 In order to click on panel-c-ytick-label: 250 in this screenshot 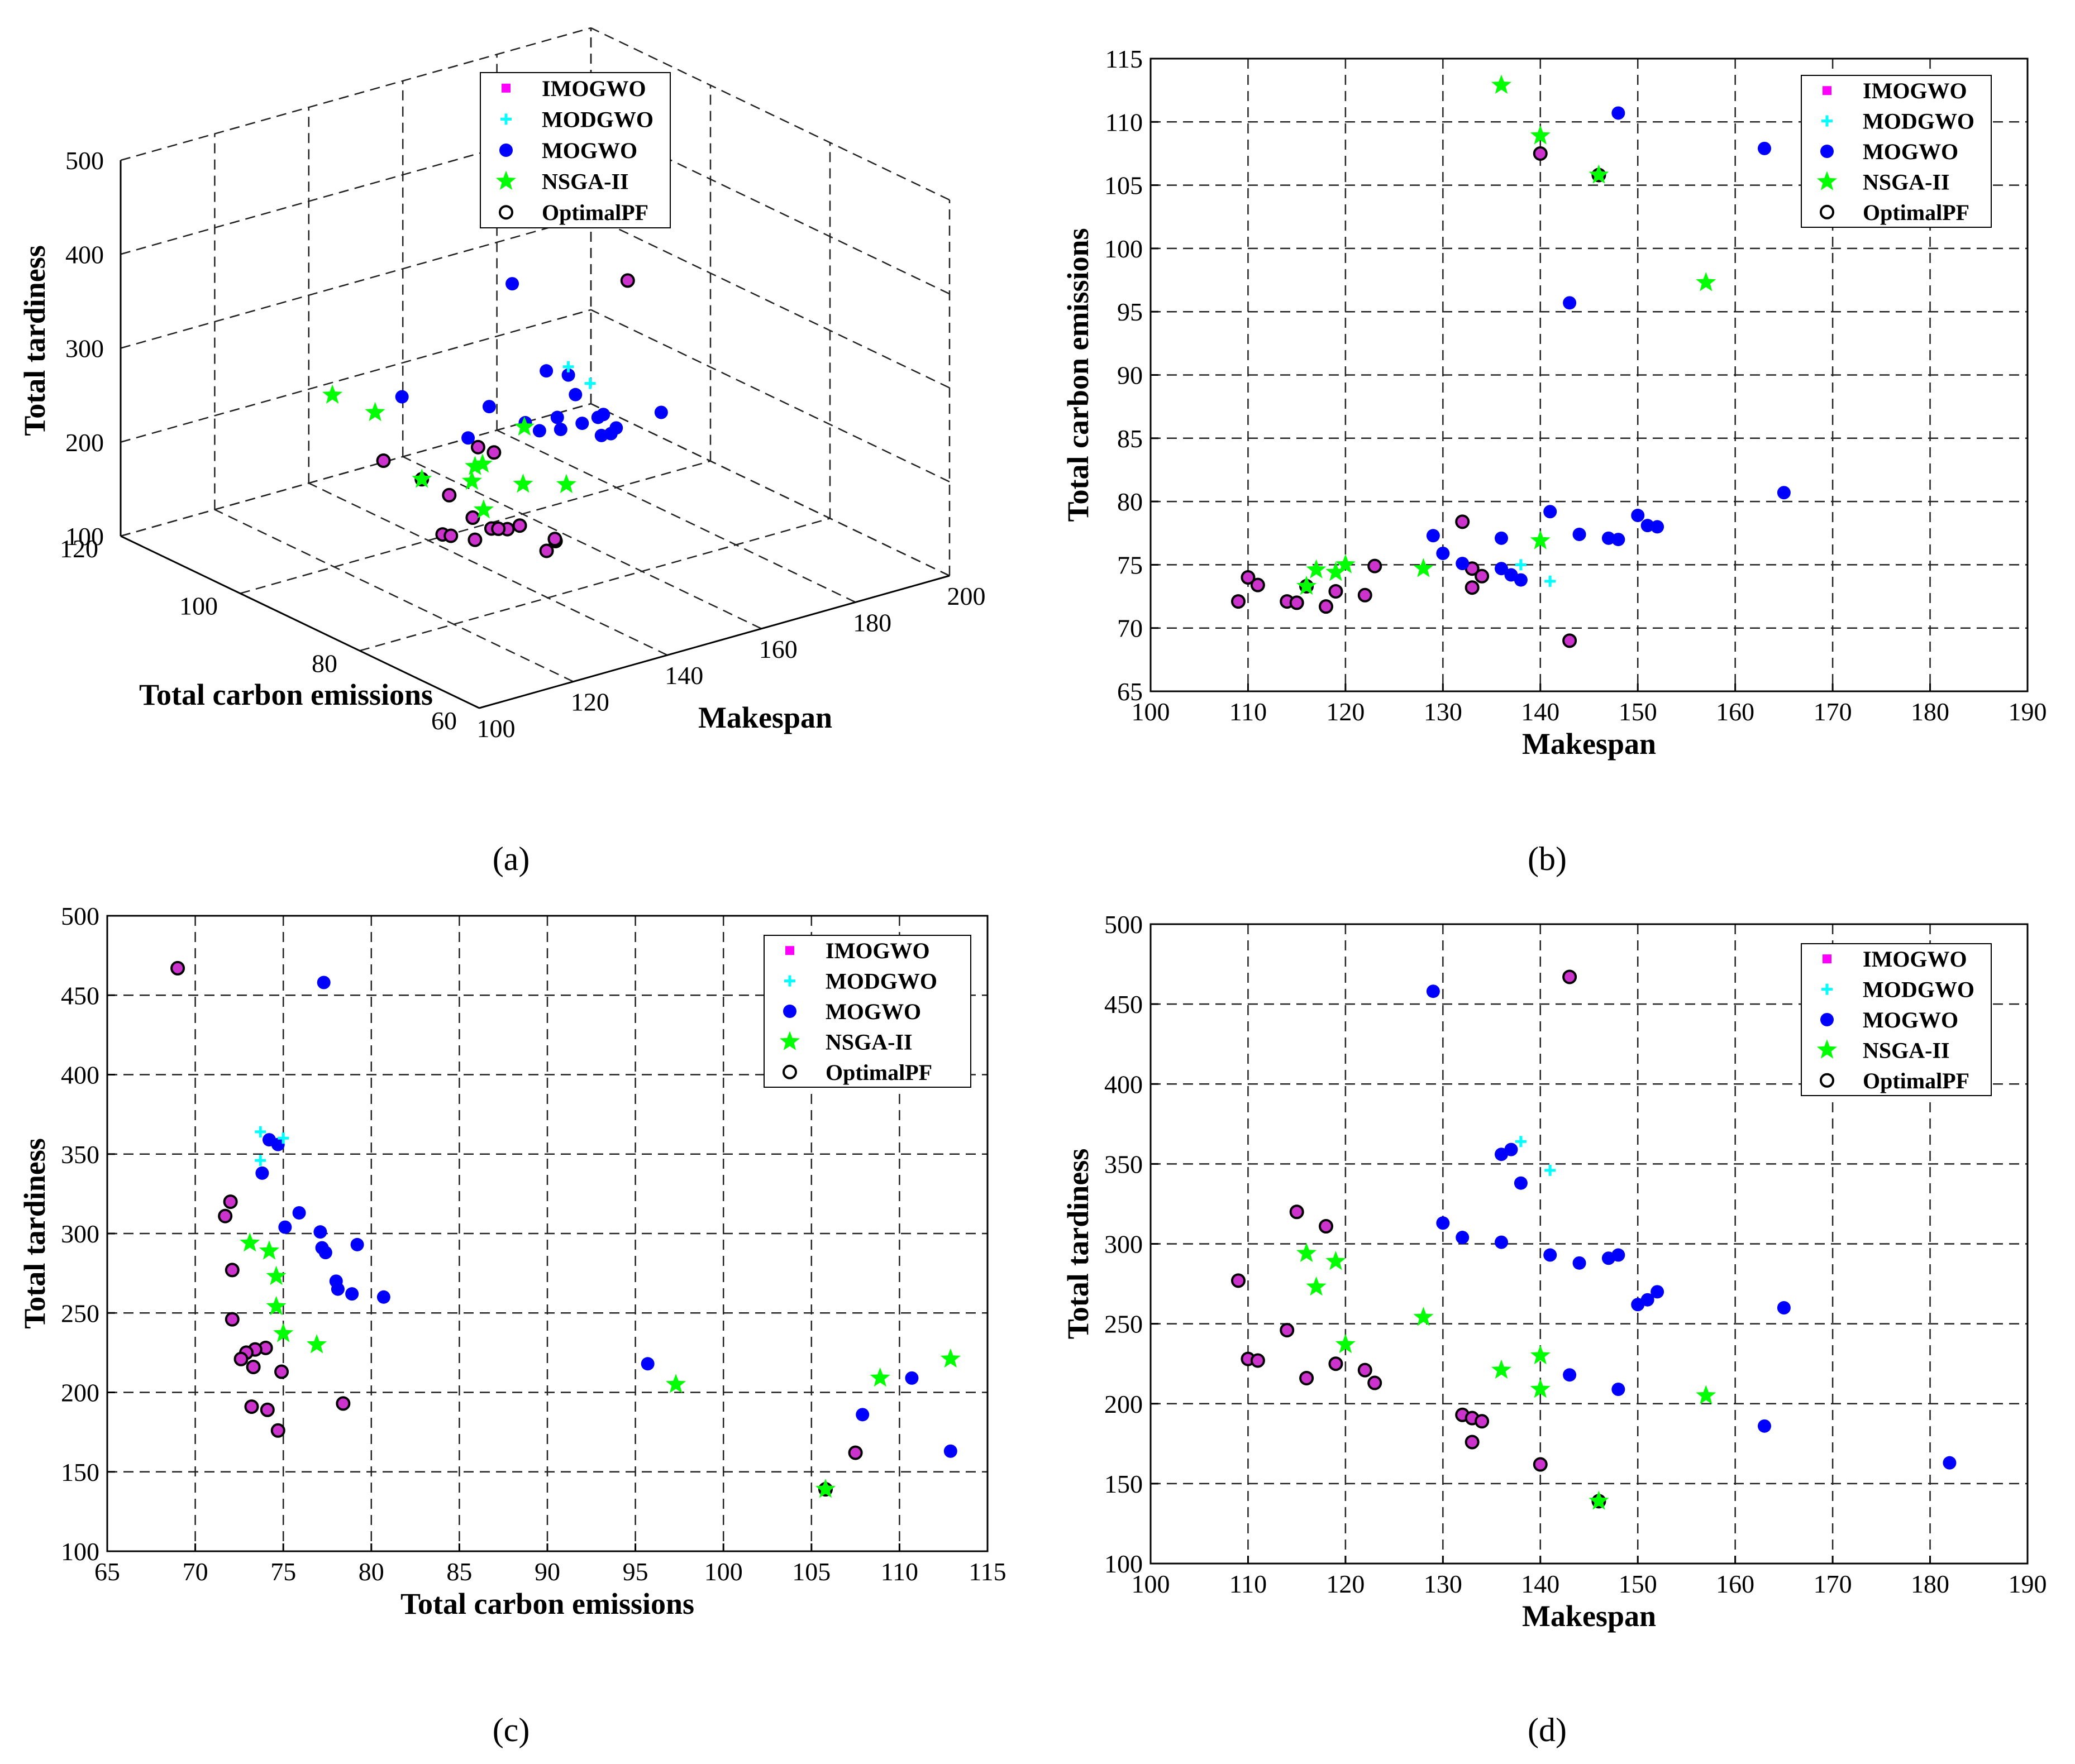, I will do `click(80, 1313)`.